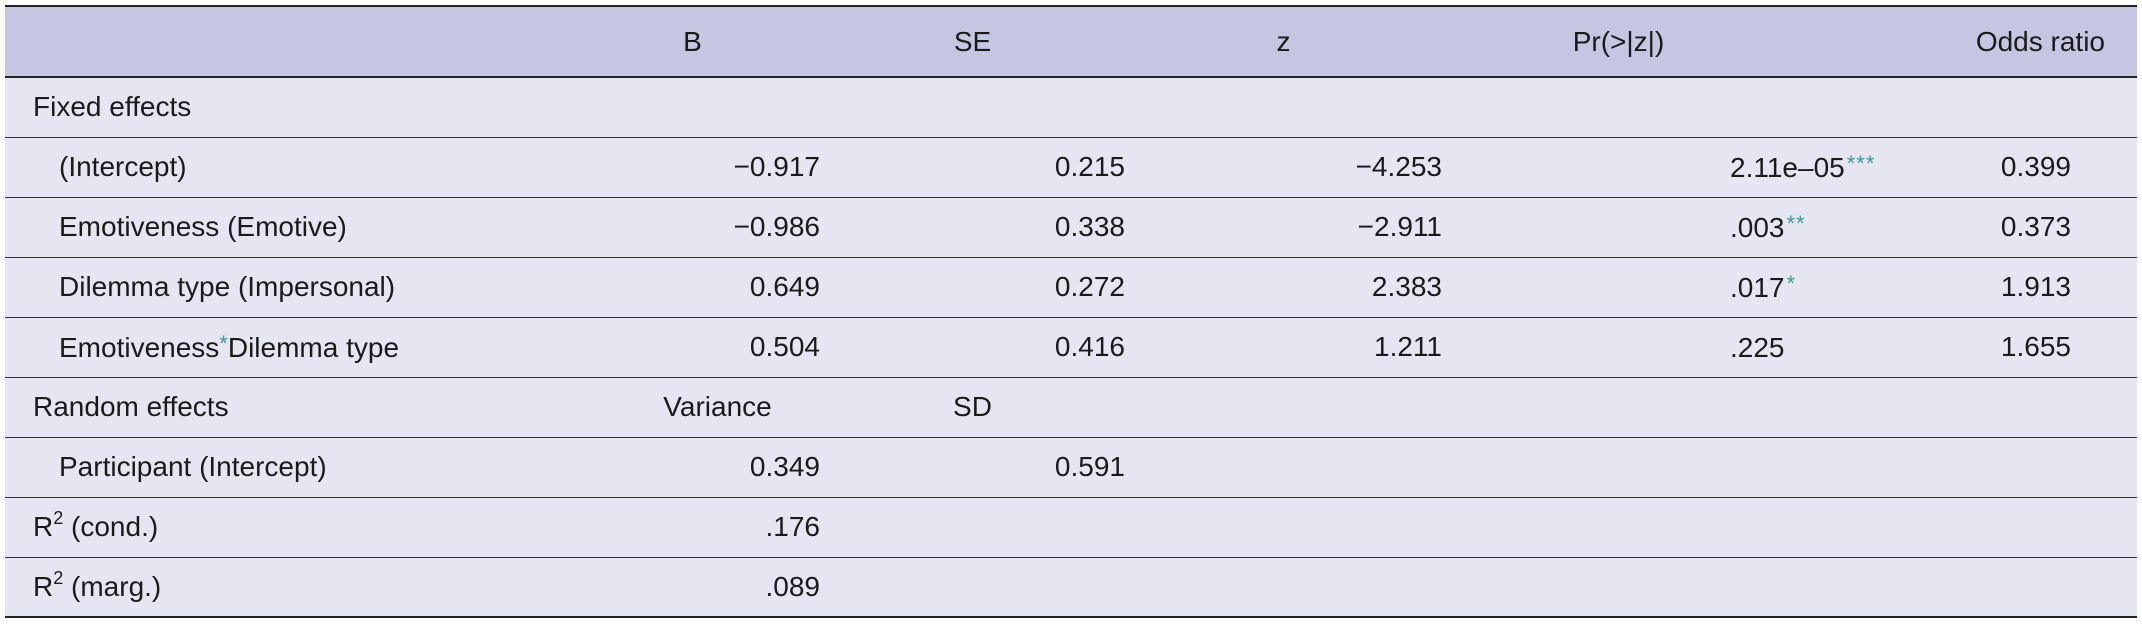 The image size is (2142, 641). I want to click on p-cell: .225, so click(1618, 347).